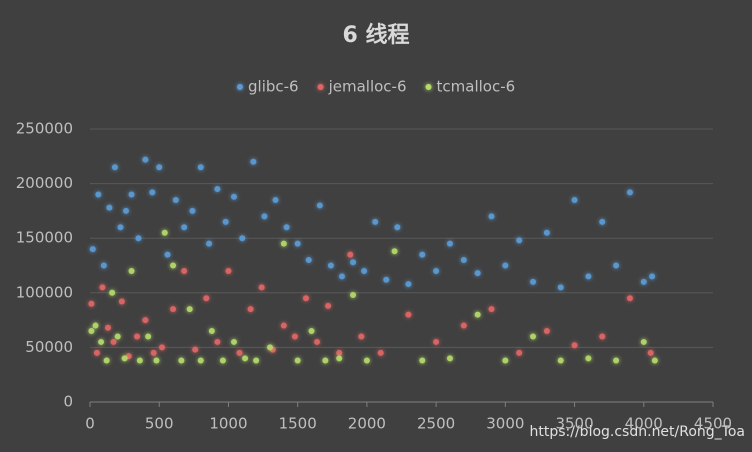 The image size is (752, 452). What do you see at coordinates (367, 424) in the screenshot?
I see `x-tick-label: 2000` at bounding box center [367, 424].